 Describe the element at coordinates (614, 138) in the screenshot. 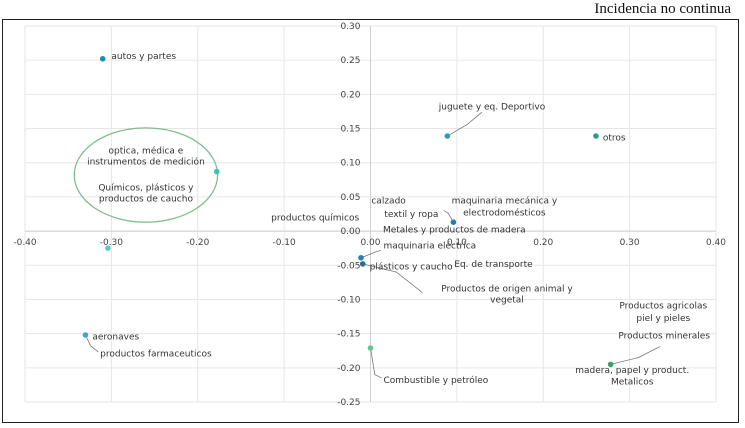

I see `point-label-otros: otros` at that location.